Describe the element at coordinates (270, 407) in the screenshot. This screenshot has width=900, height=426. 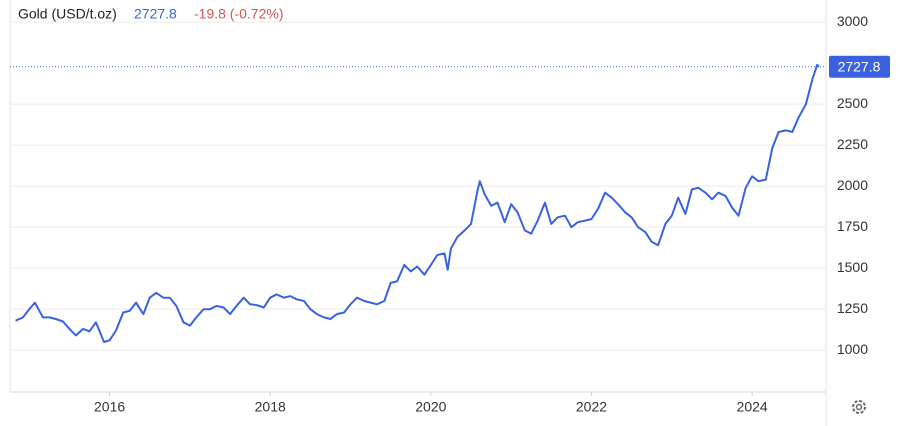
I see `x-tick-label: 2018` at that location.